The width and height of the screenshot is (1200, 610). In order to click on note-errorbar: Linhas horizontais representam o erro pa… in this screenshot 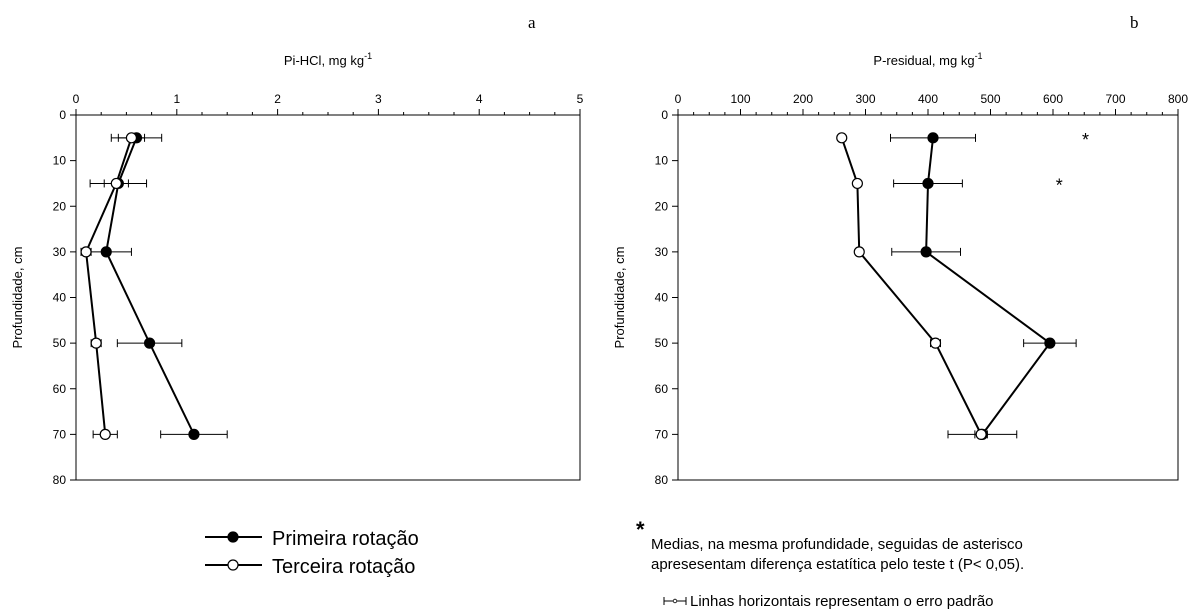, I will do `click(842, 601)`.